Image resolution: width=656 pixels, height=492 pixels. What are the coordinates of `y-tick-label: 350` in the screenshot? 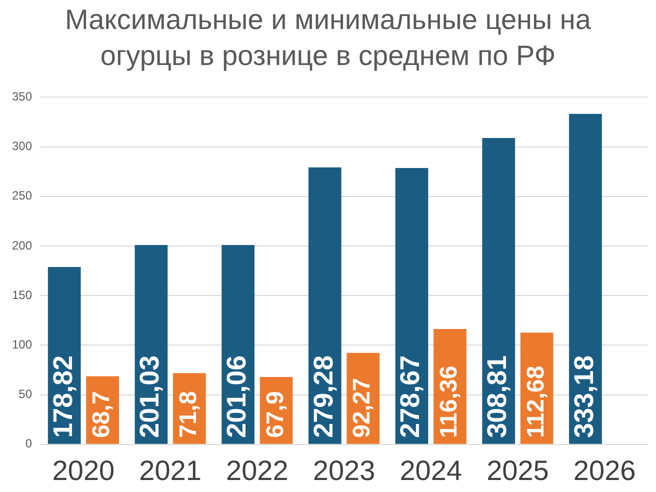 It's located at (22, 97).